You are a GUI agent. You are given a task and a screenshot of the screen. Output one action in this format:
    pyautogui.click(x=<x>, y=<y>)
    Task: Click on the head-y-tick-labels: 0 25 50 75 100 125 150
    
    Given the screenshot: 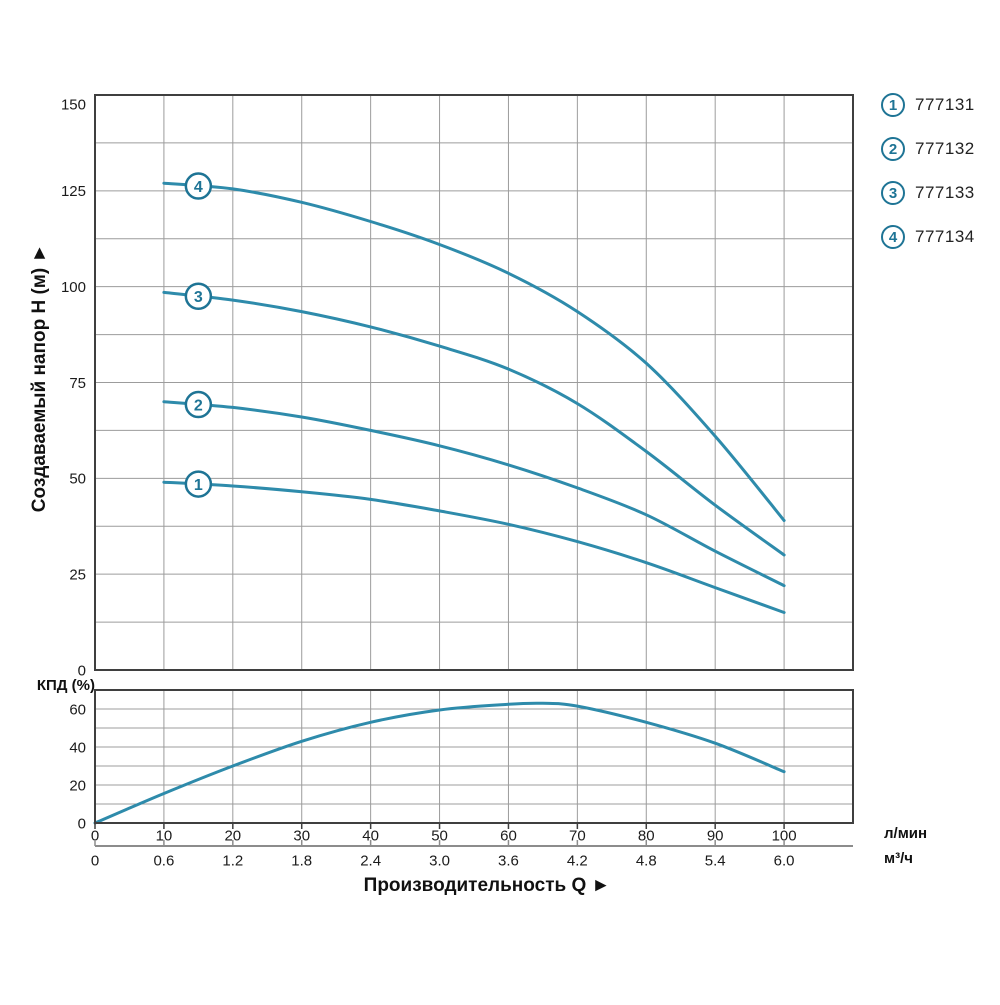 What is the action you would take?
    pyautogui.click(x=73, y=387)
    